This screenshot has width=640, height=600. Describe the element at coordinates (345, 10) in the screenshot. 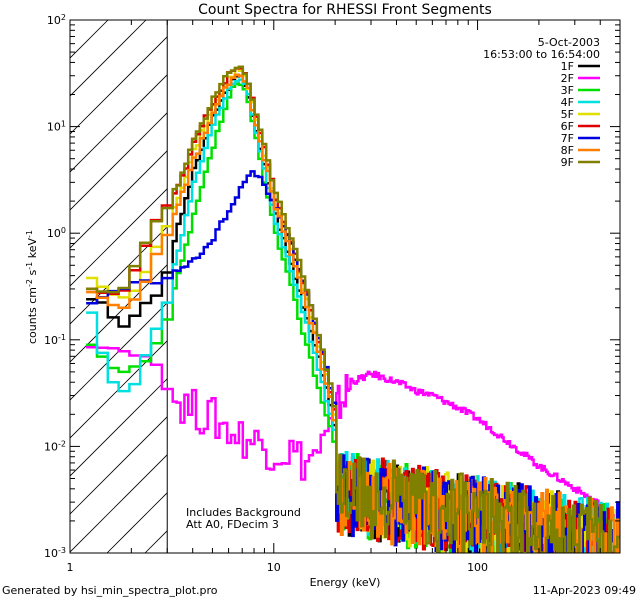

I see `chart-title: Count Spectra for RHESSI Front Segments` at that location.